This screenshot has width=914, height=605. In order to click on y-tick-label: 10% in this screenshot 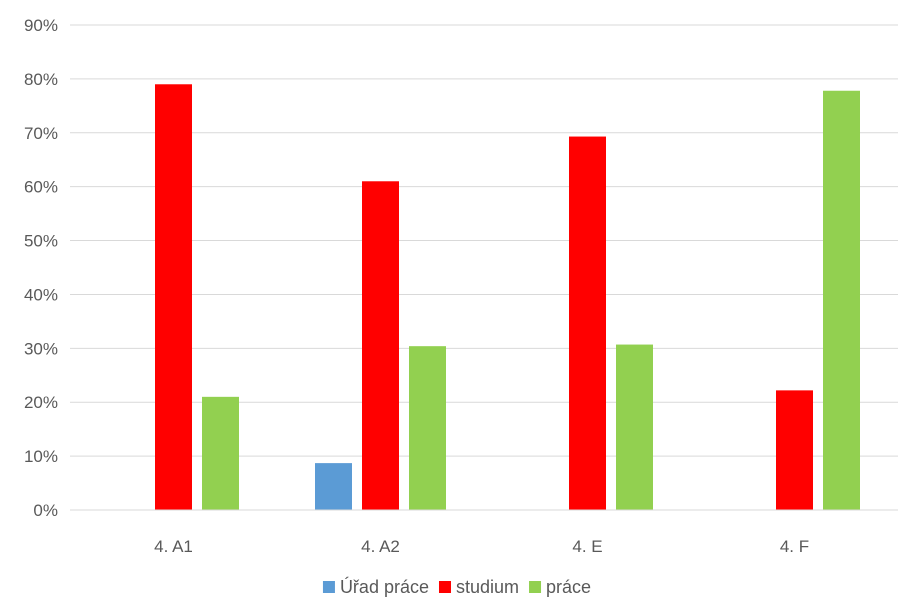, I will do `click(41, 456)`.